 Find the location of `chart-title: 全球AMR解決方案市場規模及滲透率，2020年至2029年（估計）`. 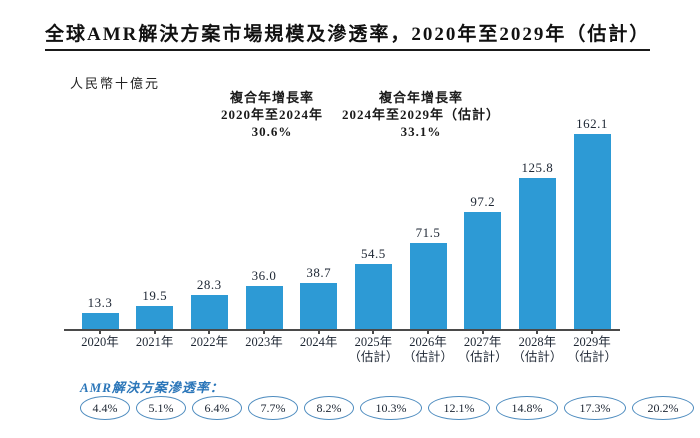

chart-title: 全球AMR解決方案市場規模及滲透率，2020年至2029年（估計） is located at coordinates (348, 35).